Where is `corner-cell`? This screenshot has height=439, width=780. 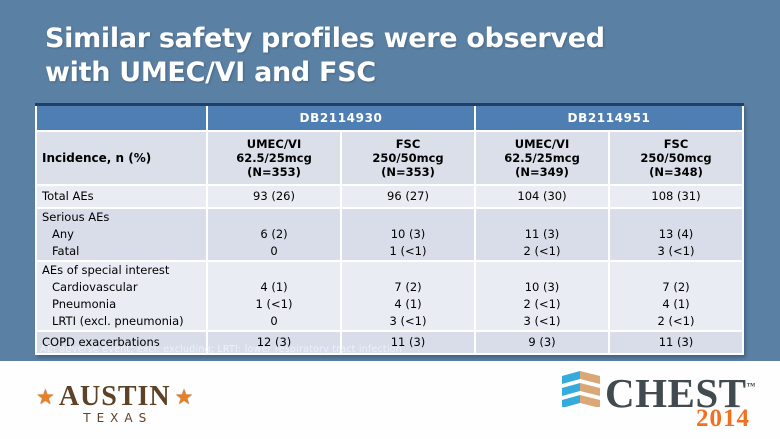
corner-cell is located at coordinates (122, 117).